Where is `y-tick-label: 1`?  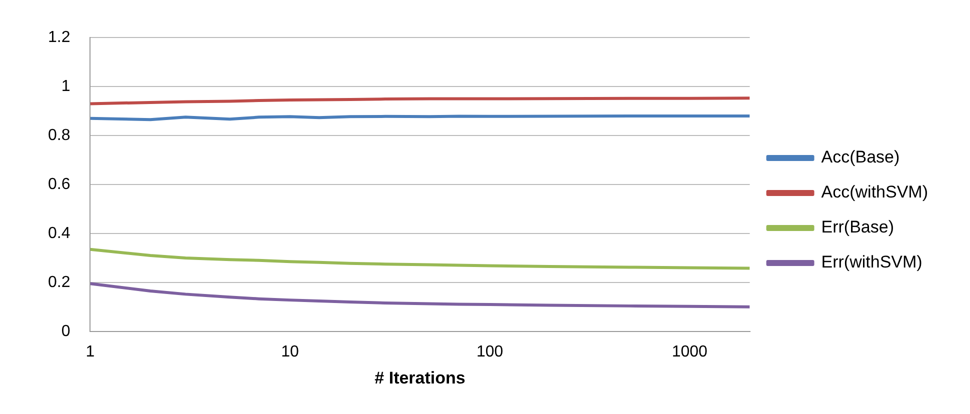
y-tick-label: 1 is located at coordinates (65, 86).